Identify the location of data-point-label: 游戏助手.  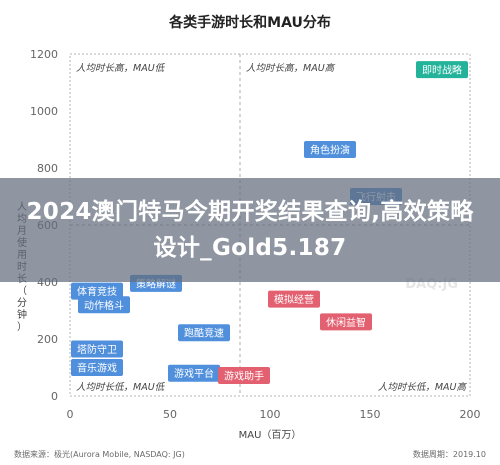
(244, 375).